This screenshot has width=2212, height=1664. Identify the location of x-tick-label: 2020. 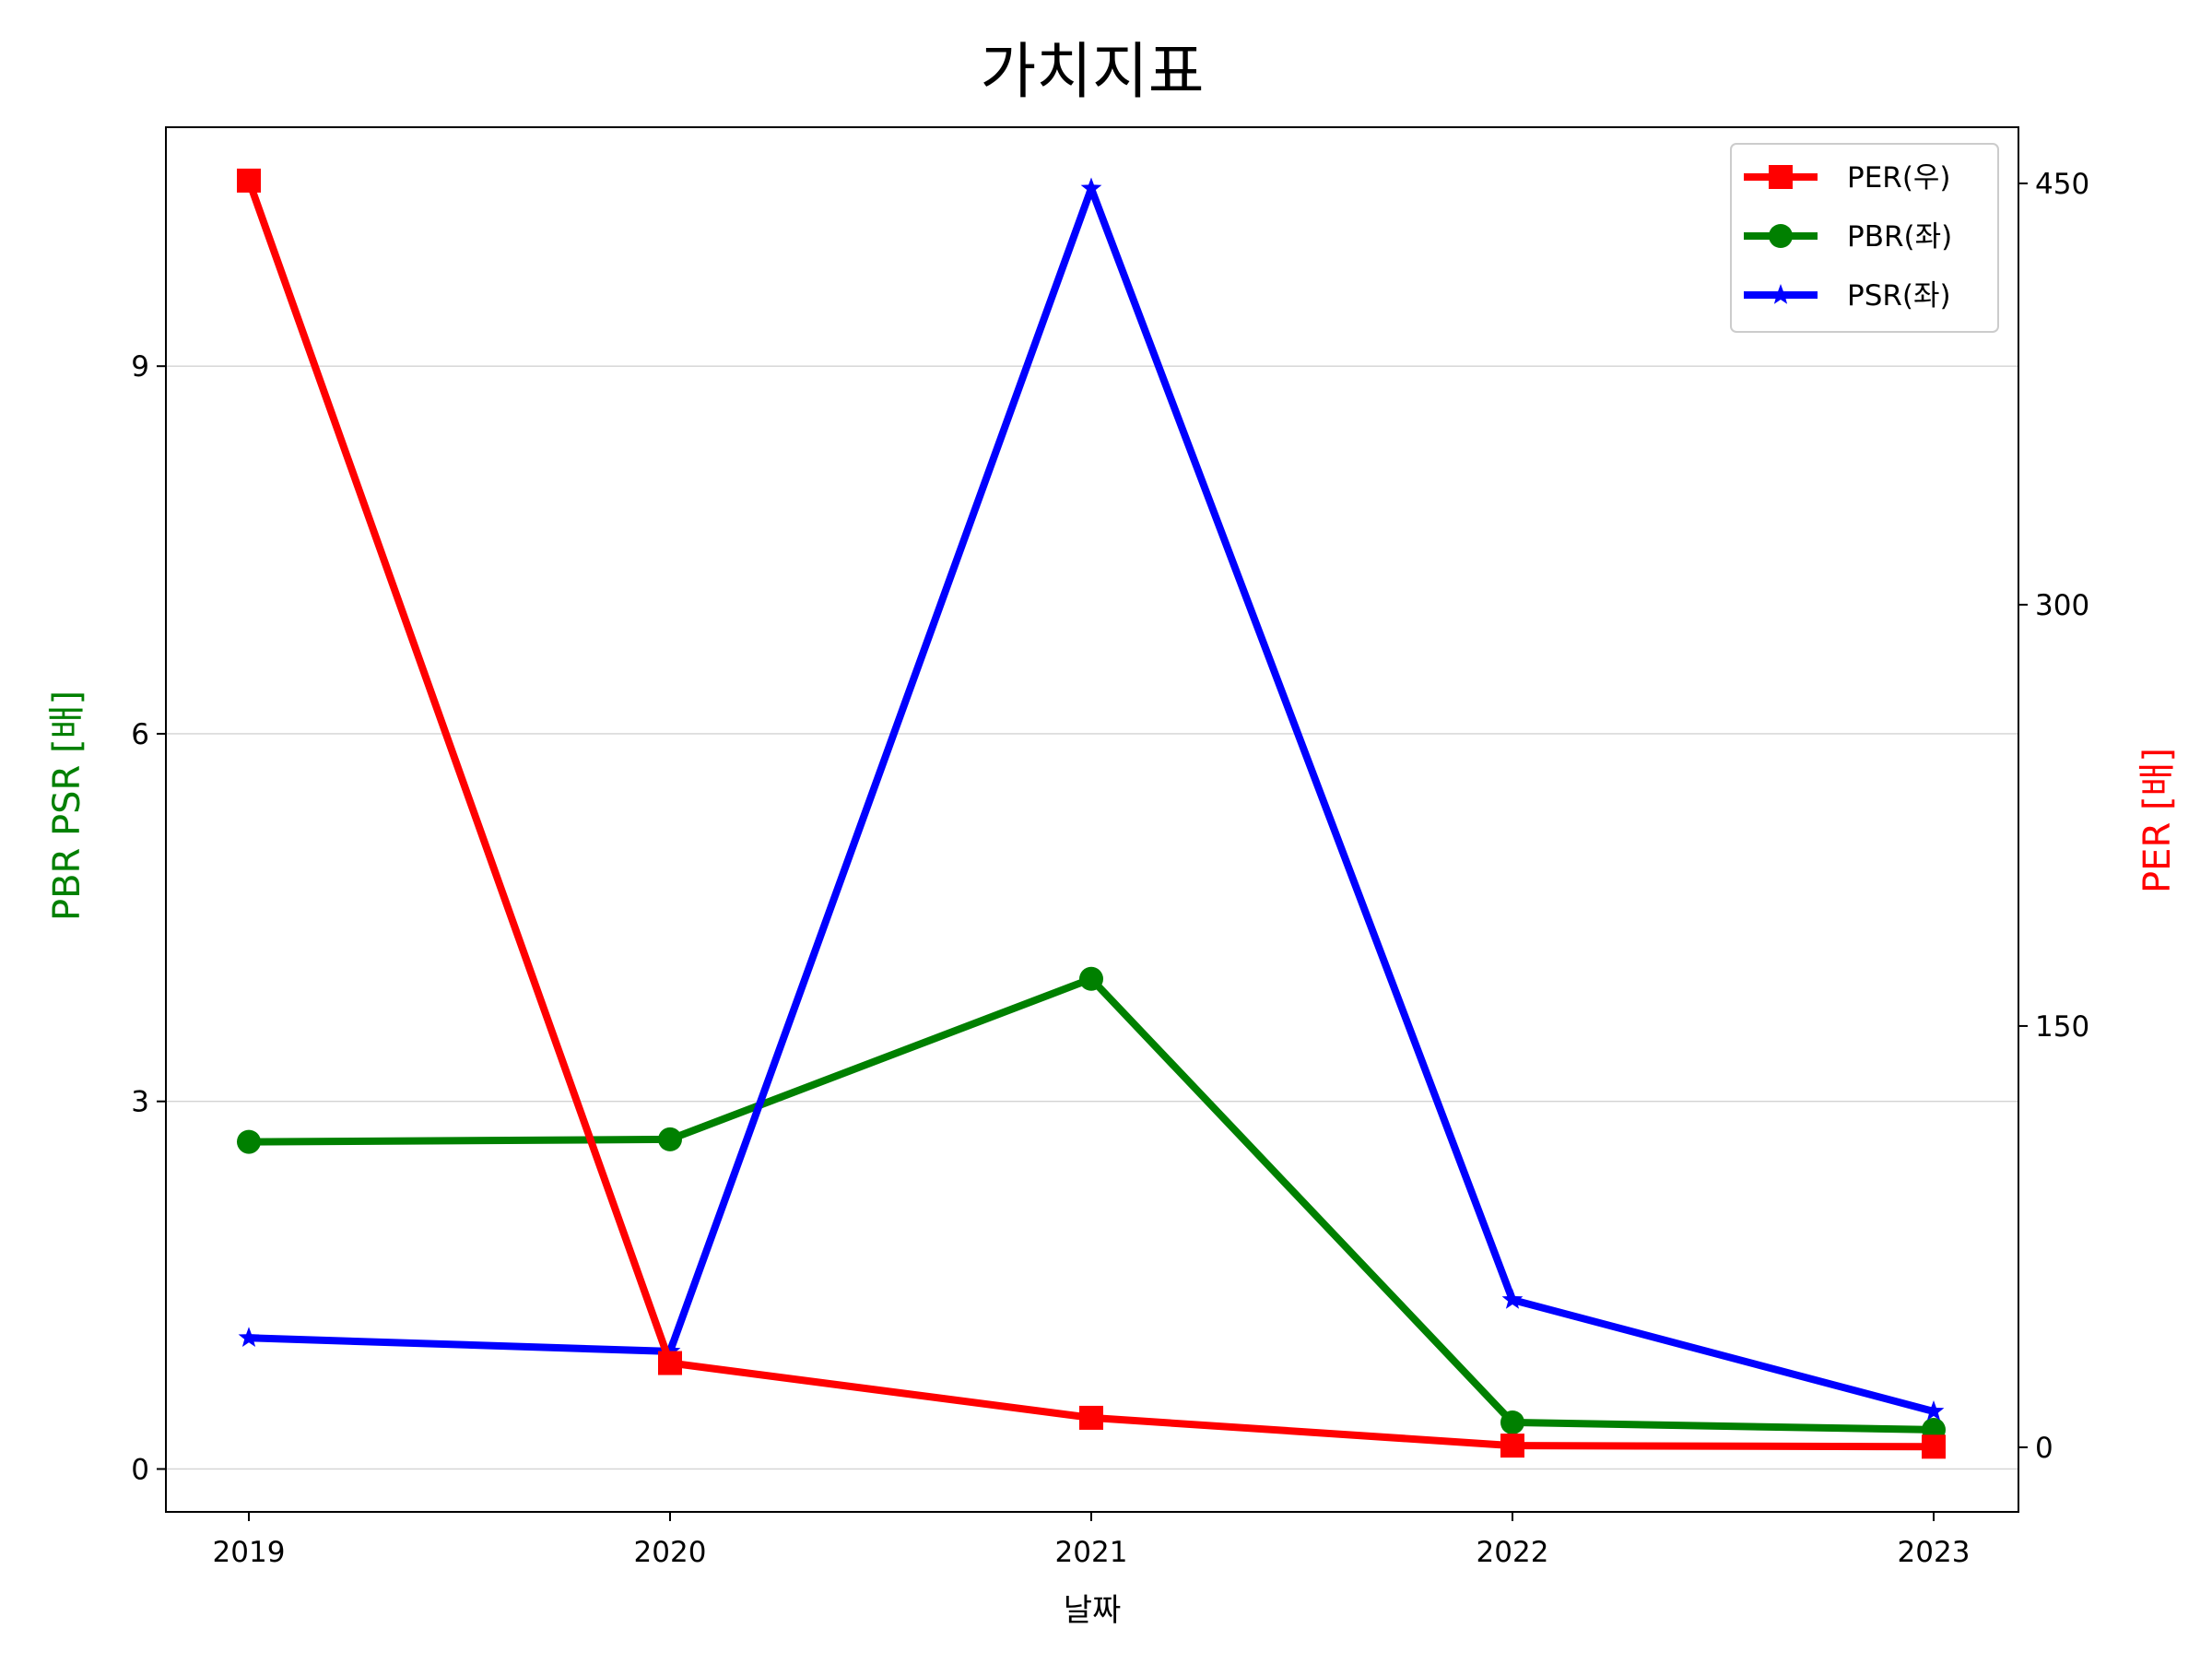
(670, 1552).